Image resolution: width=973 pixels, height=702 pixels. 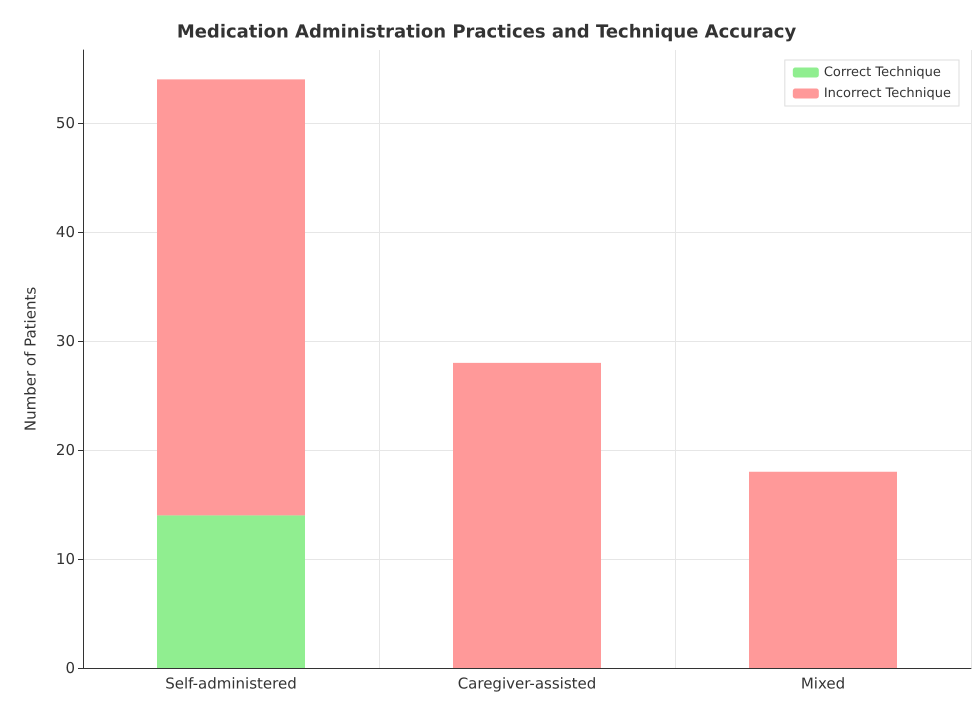 I want to click on y-tick-label: 10, so click(x=65, y=559).